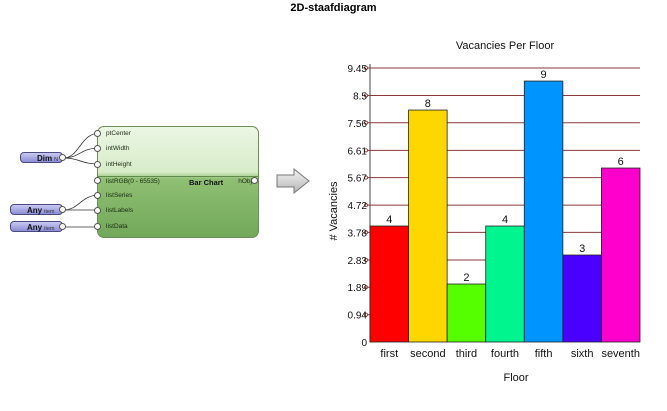  Describe the element at coordinates (505, 354) in the screenshot. I see `x-tick-label: fourth` at that location.